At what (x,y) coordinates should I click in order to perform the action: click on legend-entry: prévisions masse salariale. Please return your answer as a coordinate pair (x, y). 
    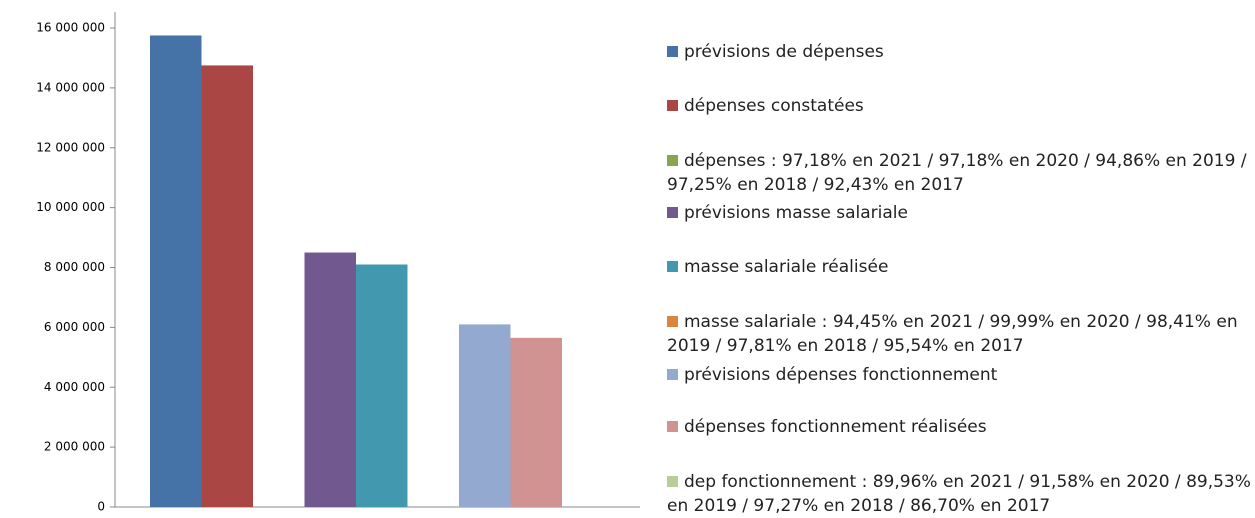
    Looking at the image, I should click on (959, 213).